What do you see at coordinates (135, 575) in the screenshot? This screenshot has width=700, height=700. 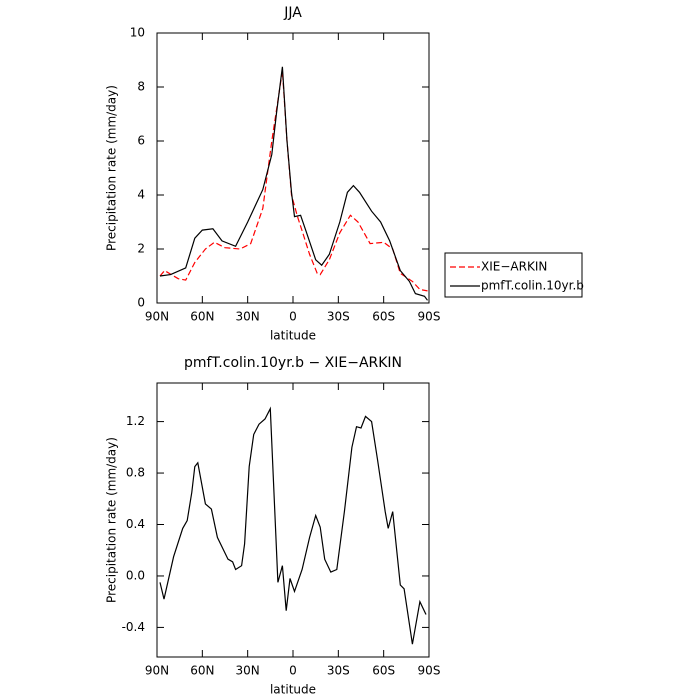 I see `y-tick-label: 0.0` at bounding box center [135, 575].